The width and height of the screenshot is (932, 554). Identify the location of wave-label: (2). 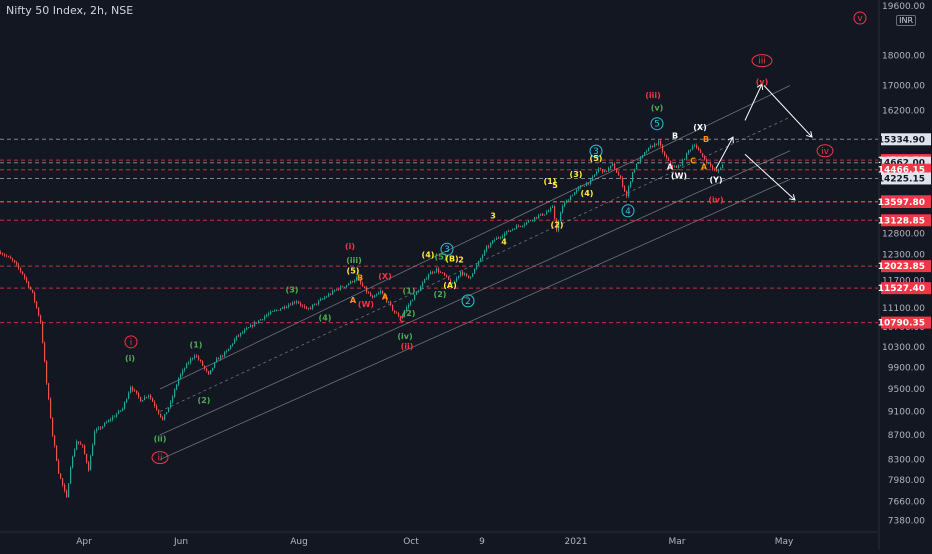
(557, 225).